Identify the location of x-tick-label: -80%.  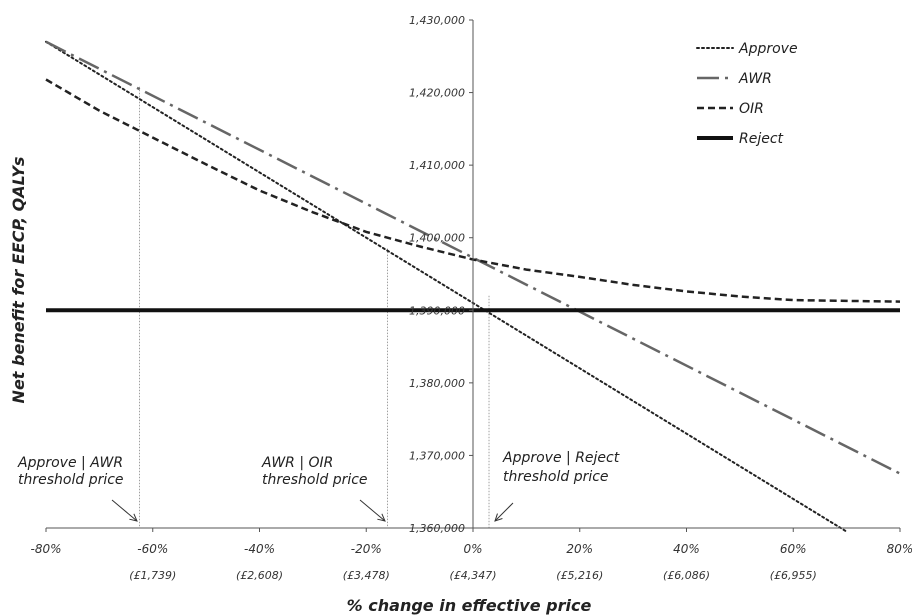
(45, 549).